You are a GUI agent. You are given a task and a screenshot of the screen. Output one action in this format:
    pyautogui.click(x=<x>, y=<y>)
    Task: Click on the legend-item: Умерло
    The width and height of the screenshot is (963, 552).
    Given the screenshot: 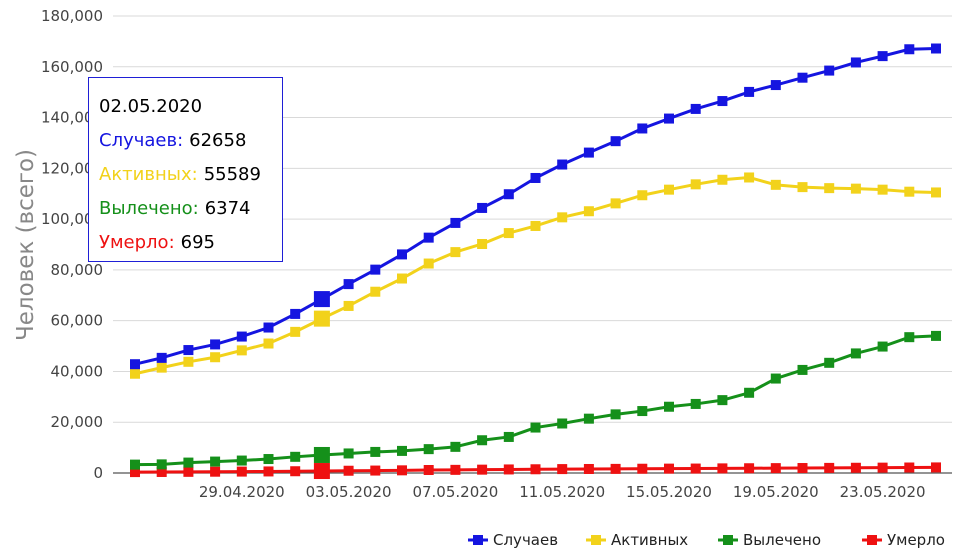 What is the action you would take?
    pyautogui.click(x=903, y=540)
    